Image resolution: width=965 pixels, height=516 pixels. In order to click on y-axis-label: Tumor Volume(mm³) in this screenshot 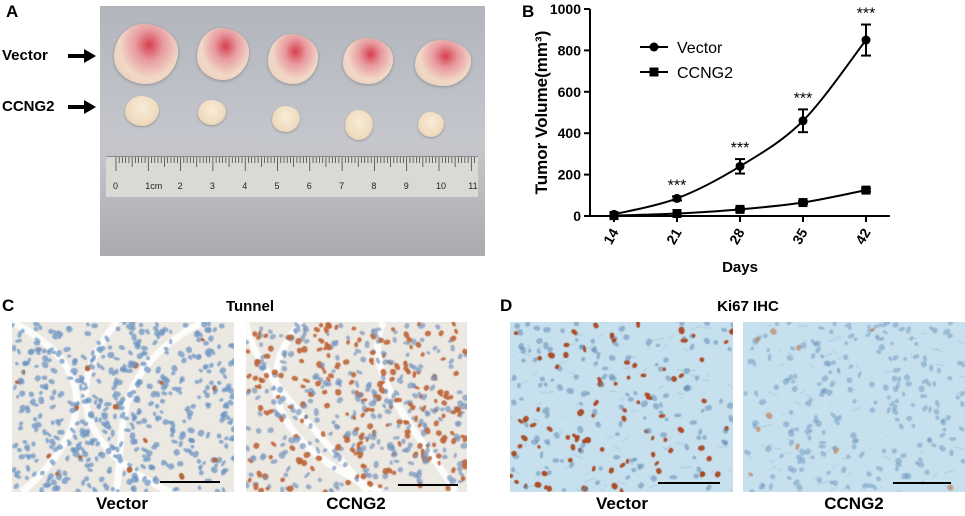, I will do `click(541, 113)`.